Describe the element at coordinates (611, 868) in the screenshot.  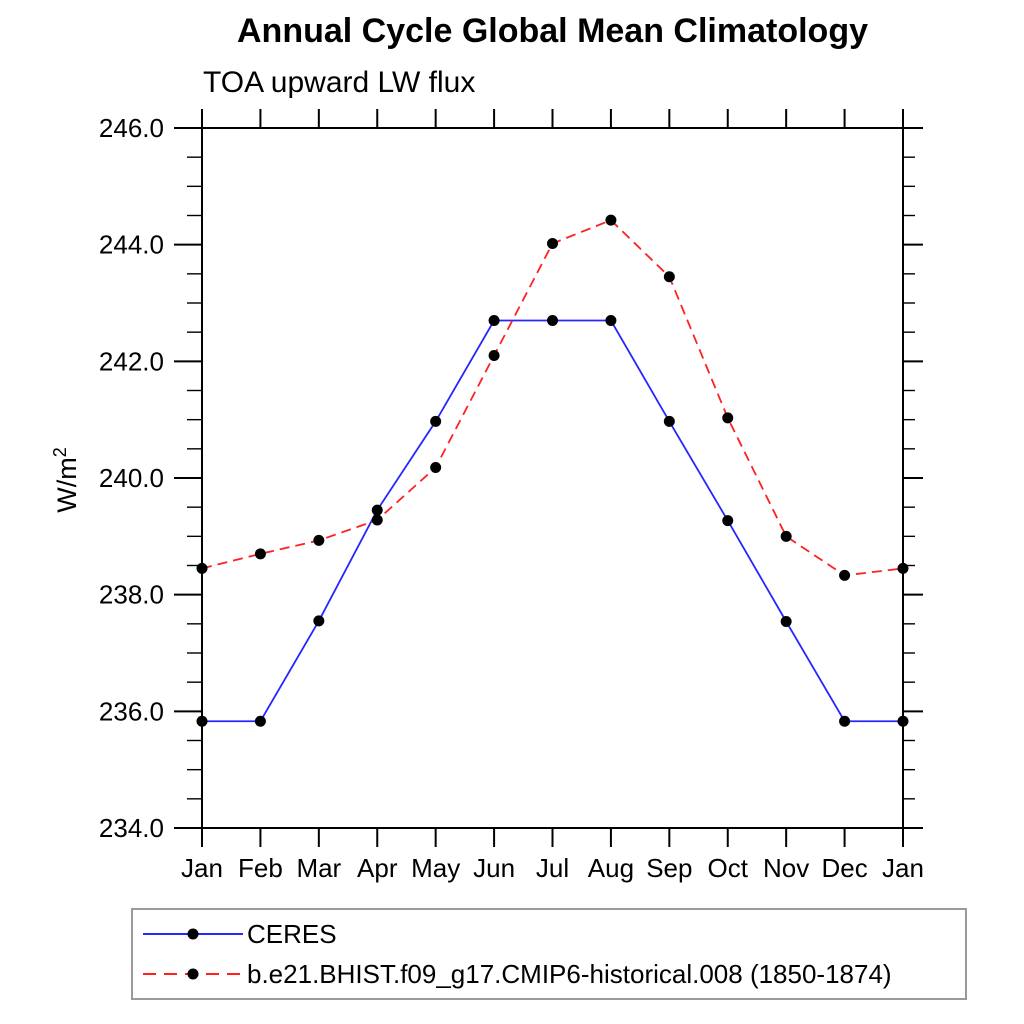
I see `x-tick-label: Aug` at that location.